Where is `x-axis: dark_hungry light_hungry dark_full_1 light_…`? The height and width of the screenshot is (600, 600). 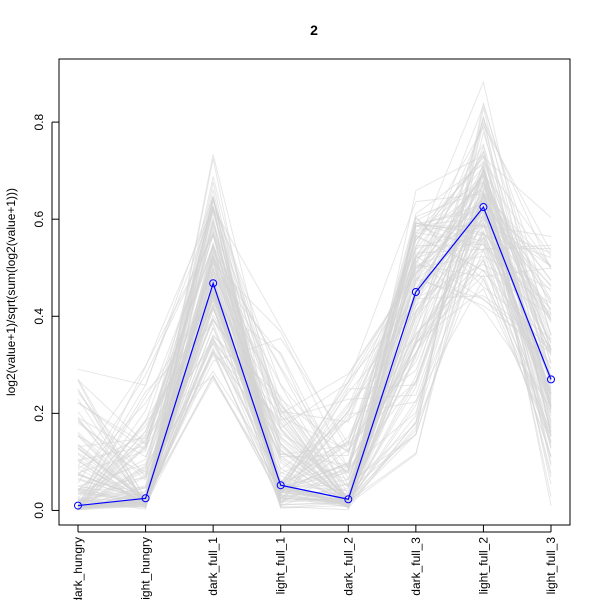 x-axis: dark_hungry light_hungry dark_full_1 light_… is located at coordinates (314, 562).